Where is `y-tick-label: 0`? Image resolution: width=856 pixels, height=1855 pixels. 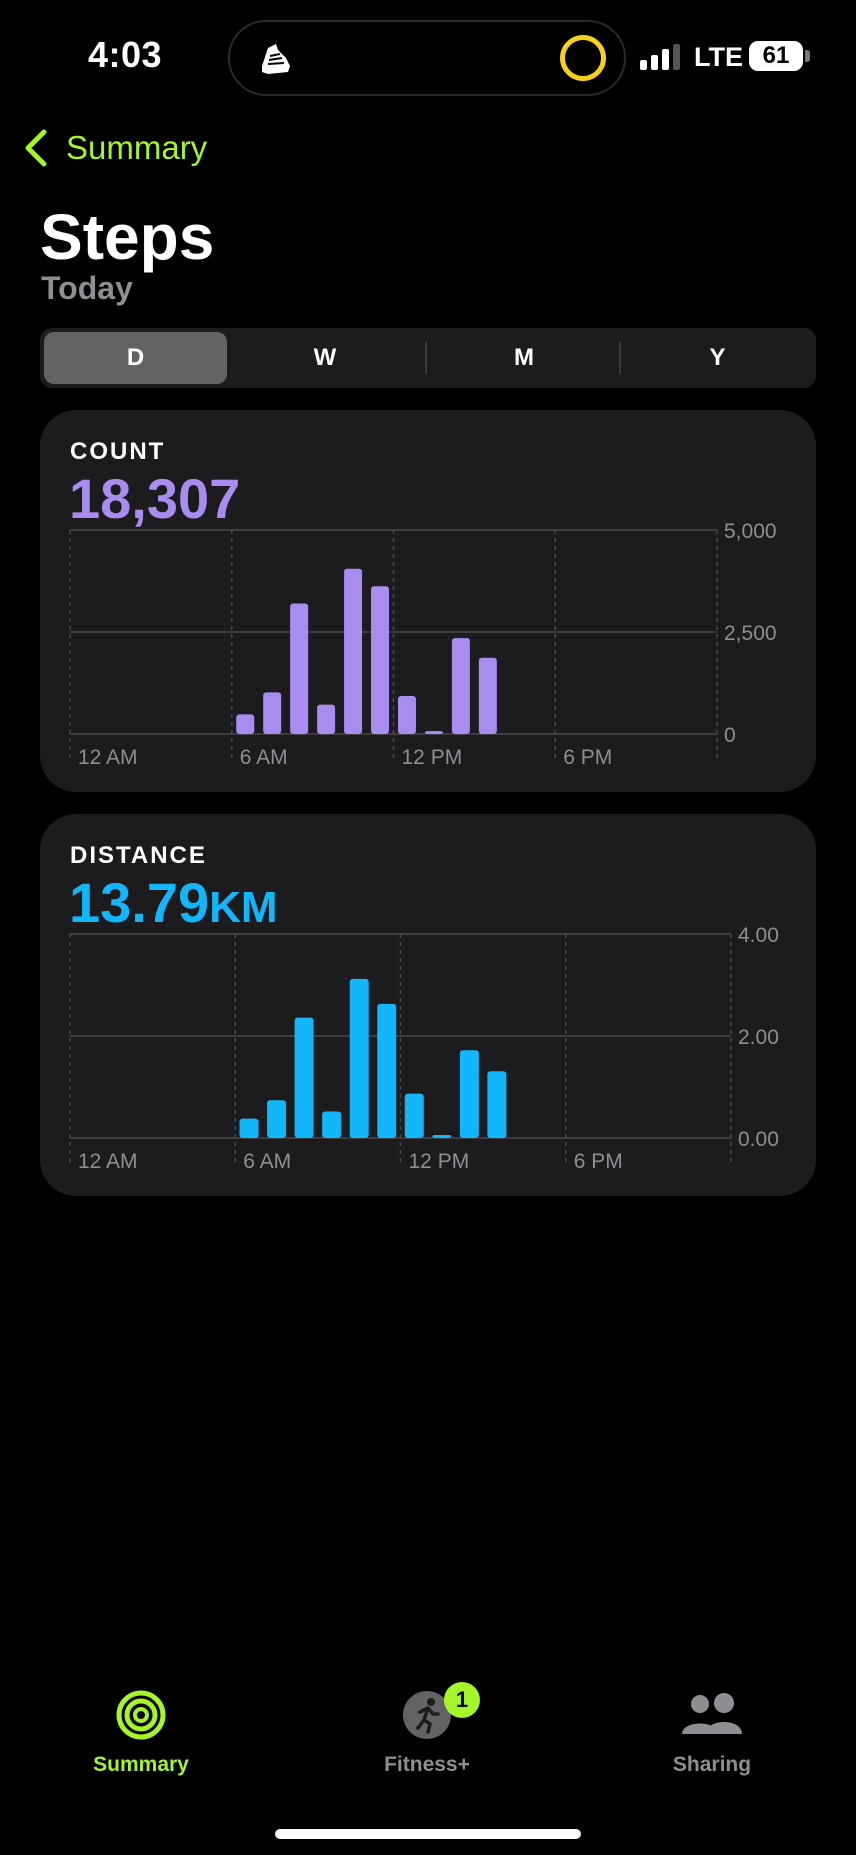
y-tick-label: 0 is located at coordinates (730, 735).